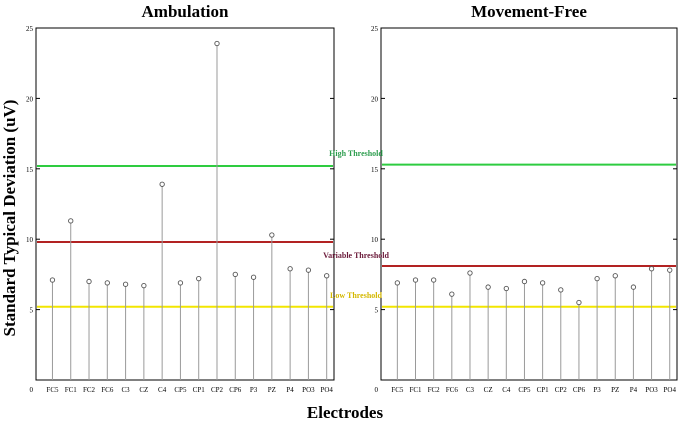 The image size is (680, 425). I want to click on chart-title: Ambulation, so click(185, 11).